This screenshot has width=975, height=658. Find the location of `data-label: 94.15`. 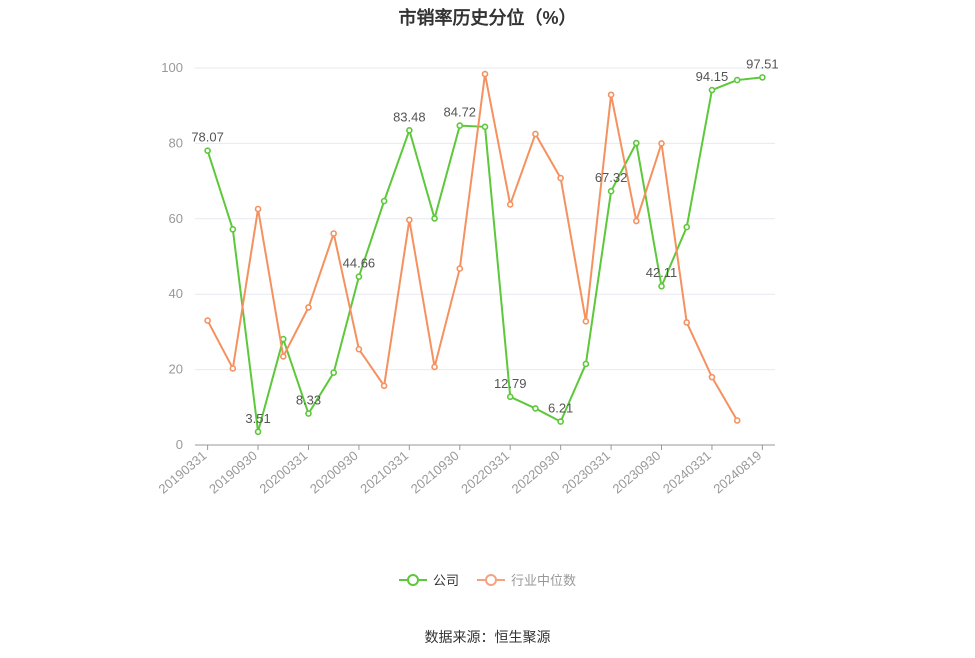

data-label: 94.15 is located at coordinates (712, 76).